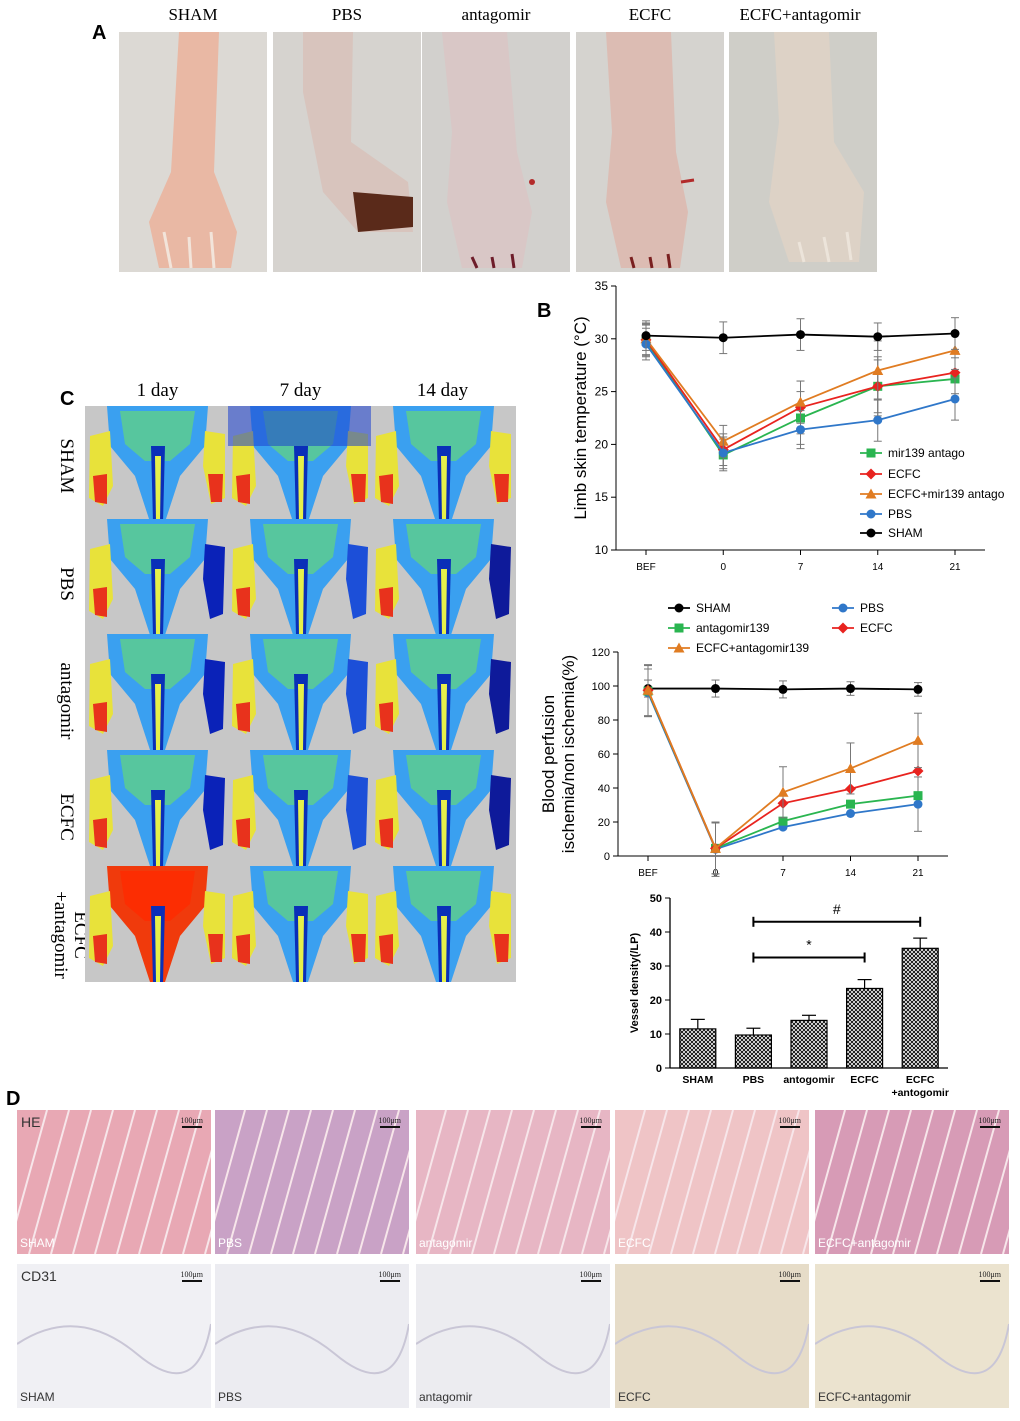 The width and height of the screenshot is (1020, 1421). Describe the element at coordinates (347, 14) in the screenshot. I see `photo-label-pbs: PBS` at that location.